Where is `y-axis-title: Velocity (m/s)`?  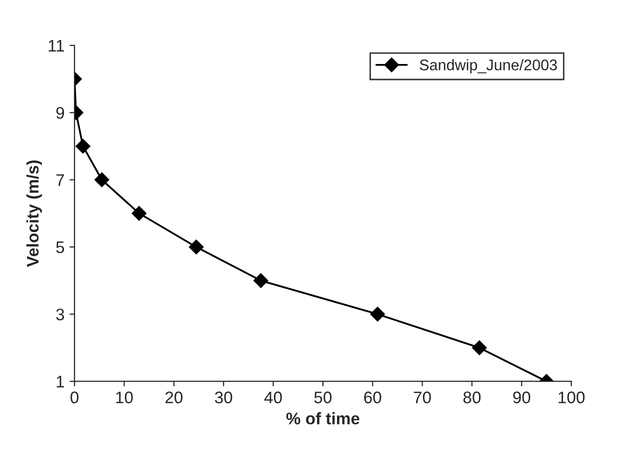 y-axis-title: Velocity (m/s) is located at coordinates (34, 213).